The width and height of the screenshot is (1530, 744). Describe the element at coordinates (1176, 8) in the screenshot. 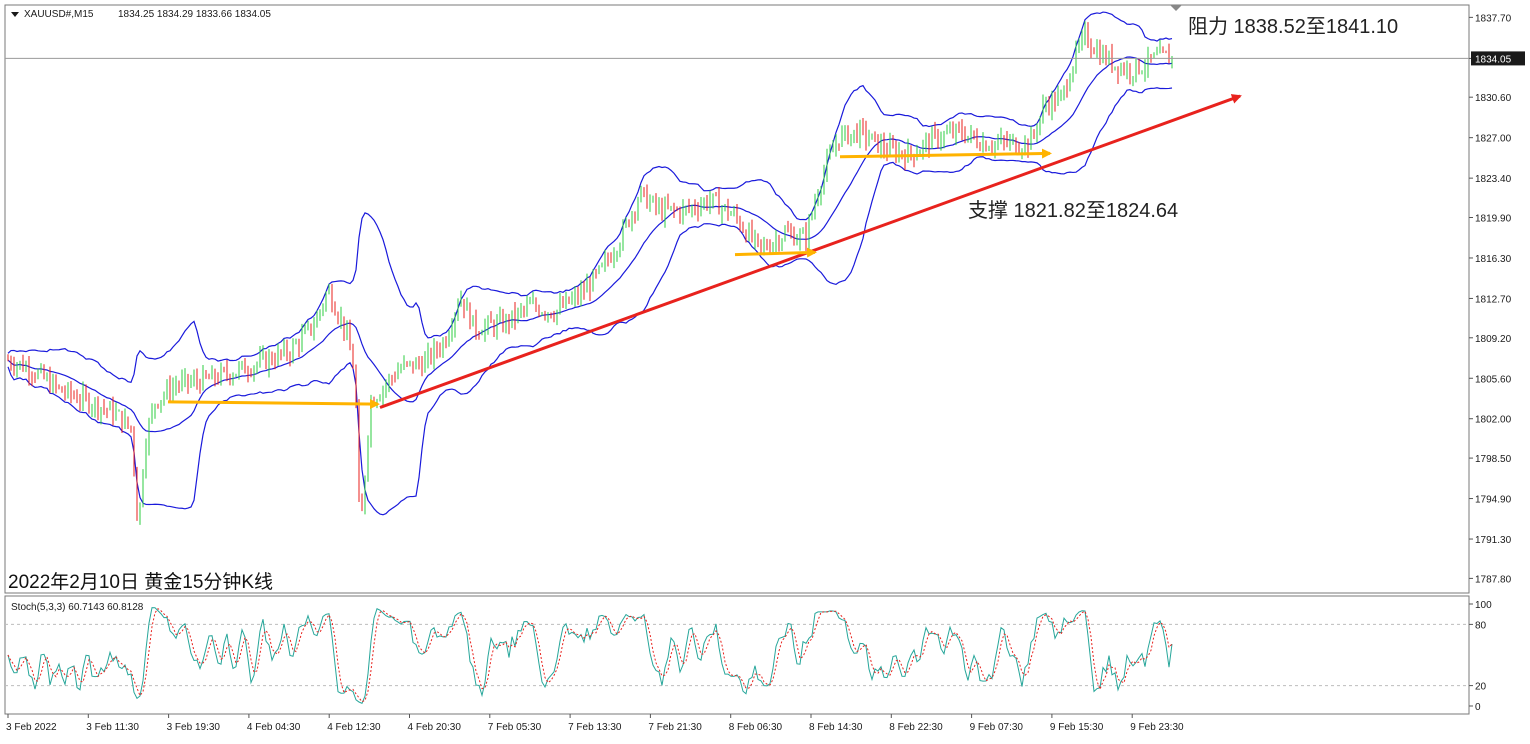

I see `shift-marker-icon` at that location.